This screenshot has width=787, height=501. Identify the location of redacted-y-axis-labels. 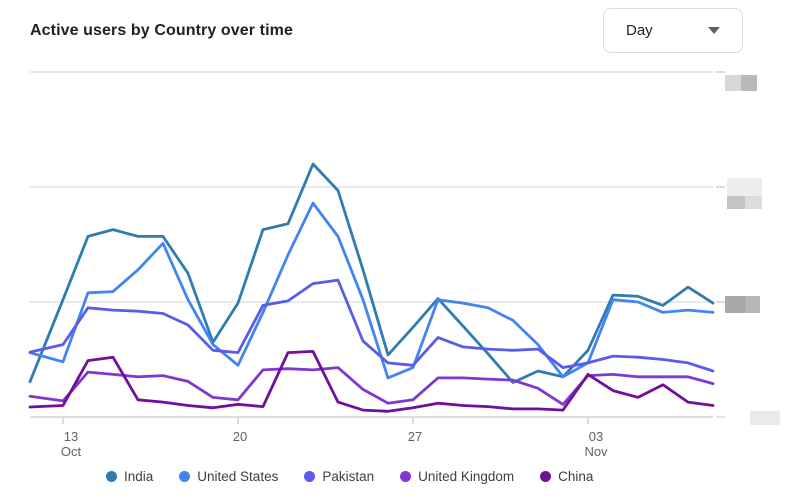
(752, 250).